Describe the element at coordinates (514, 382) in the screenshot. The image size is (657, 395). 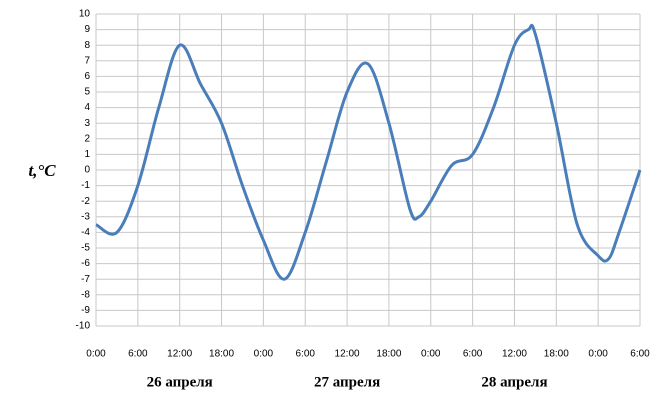
I see `date-label: 28 апреля` at that location.